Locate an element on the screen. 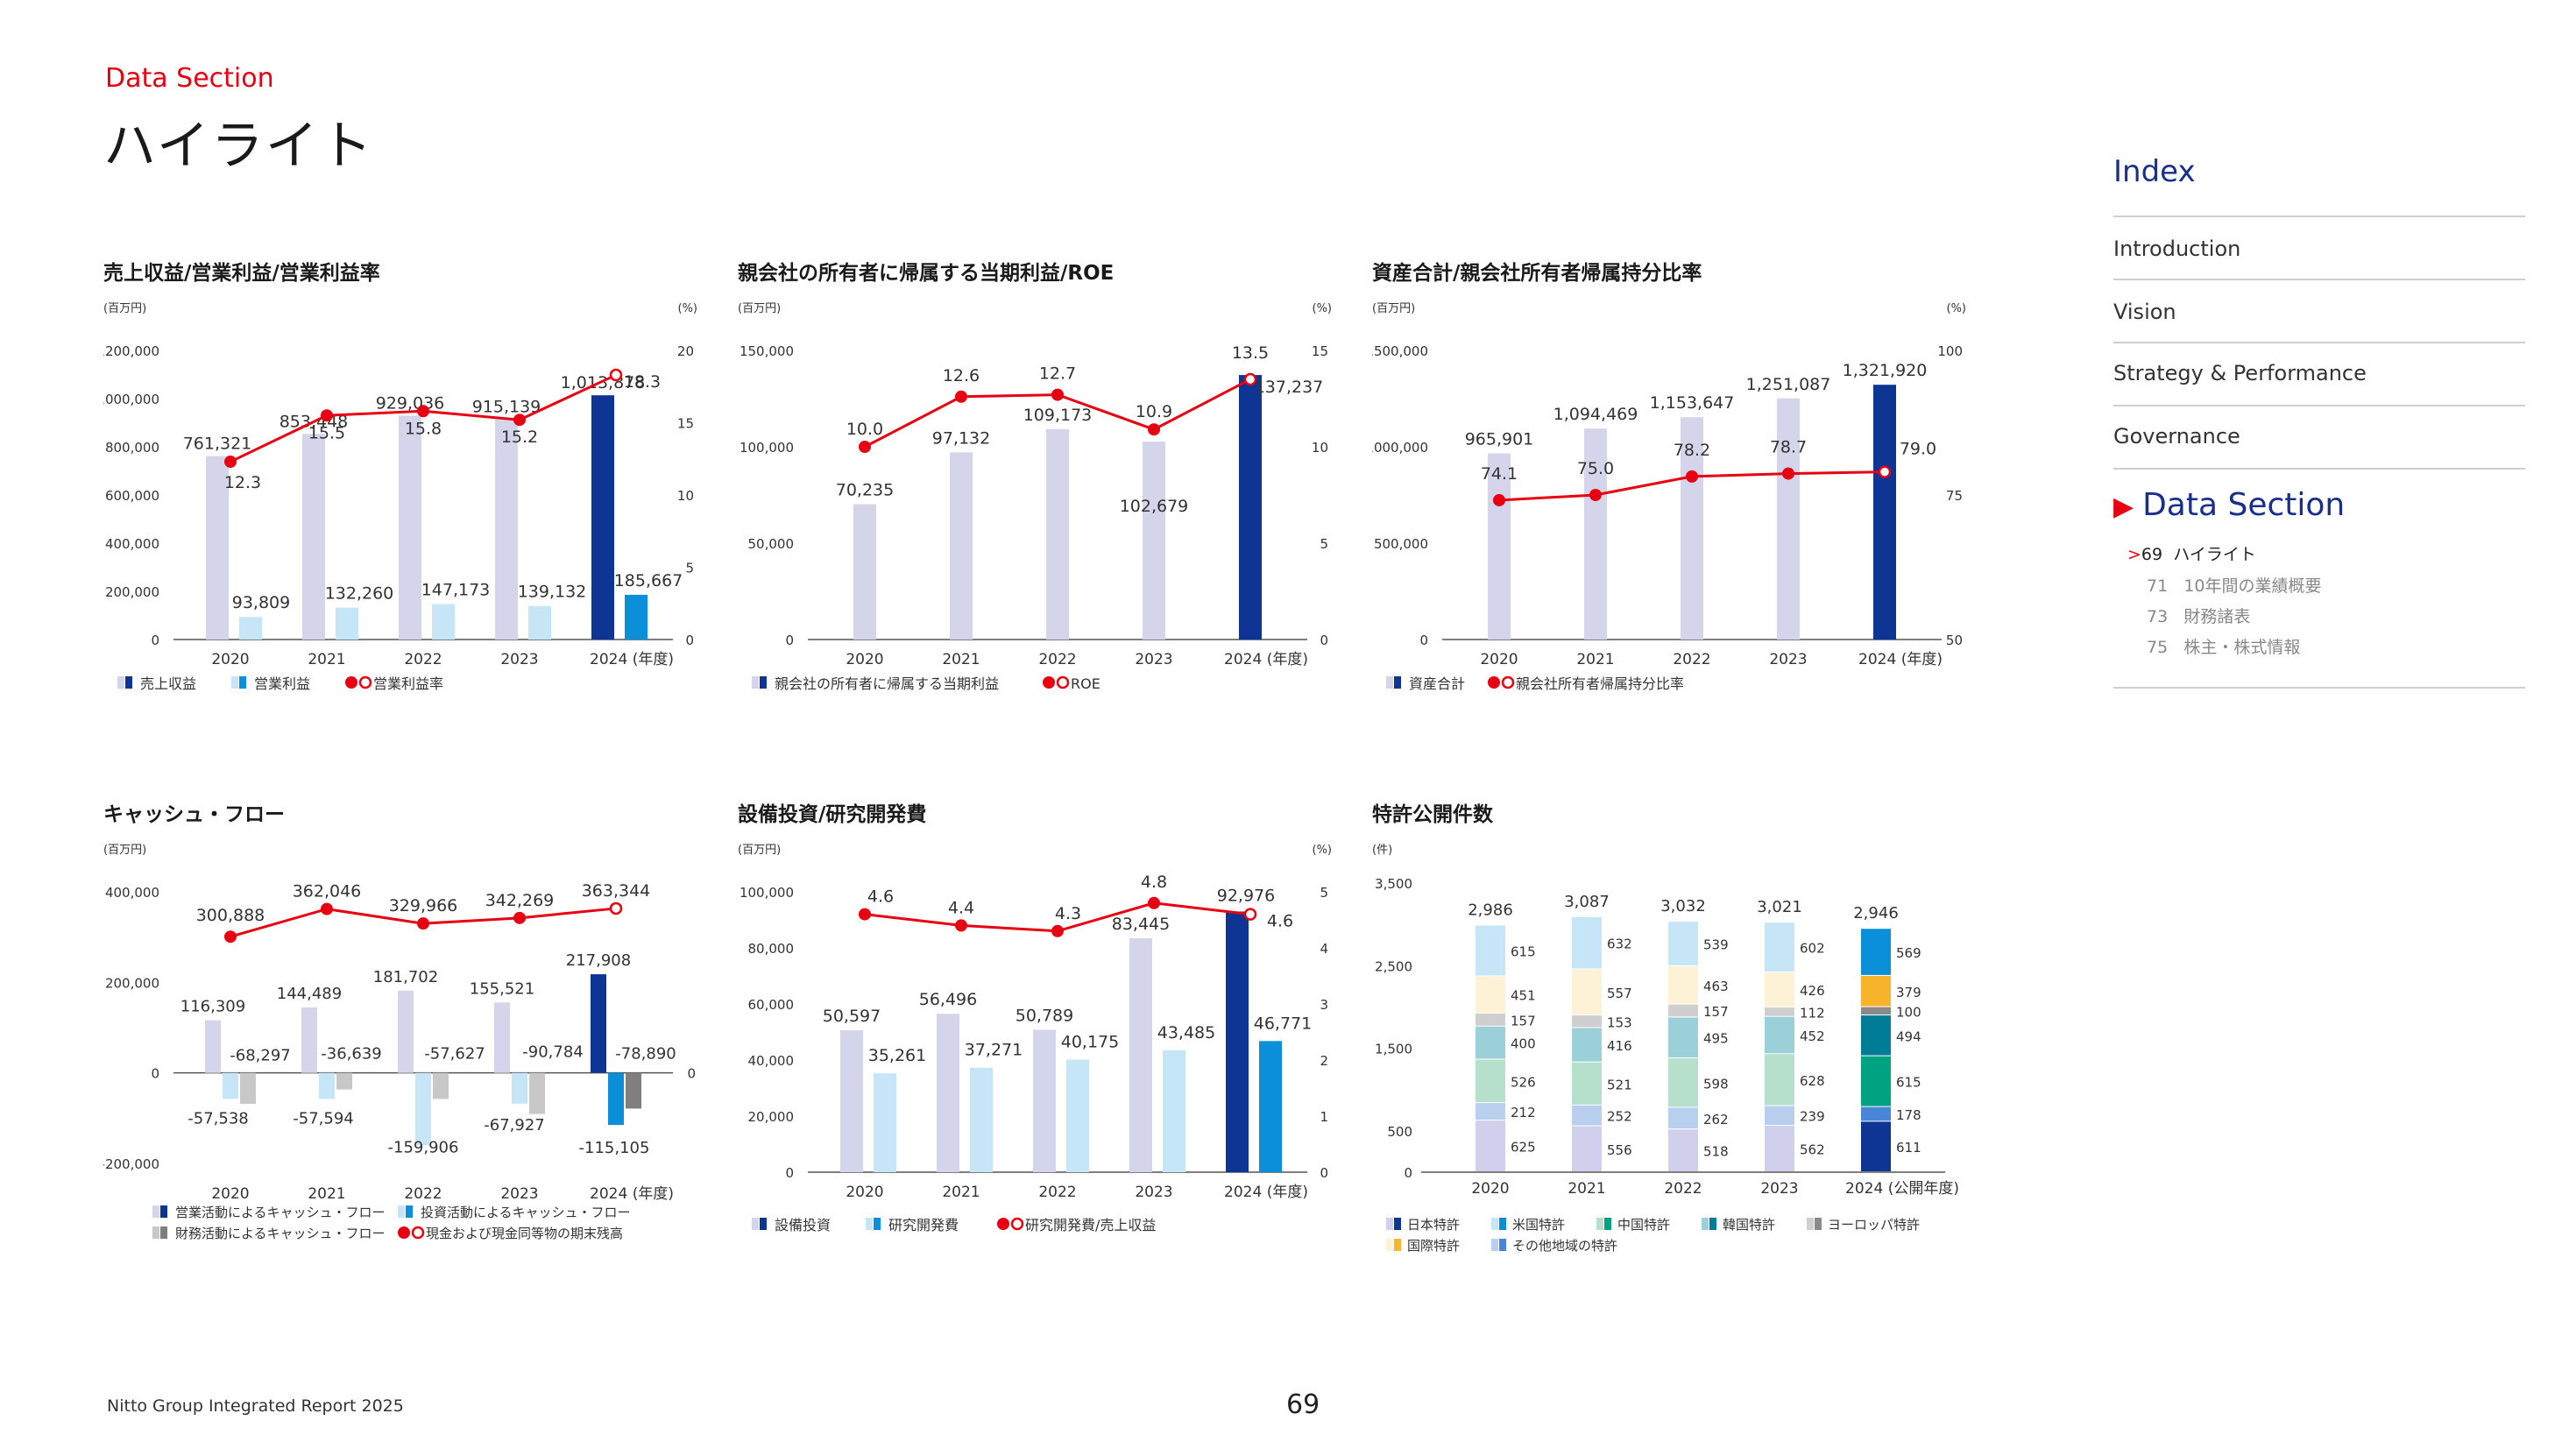  data-label: 521 is located at coordinates (1619, 1084).